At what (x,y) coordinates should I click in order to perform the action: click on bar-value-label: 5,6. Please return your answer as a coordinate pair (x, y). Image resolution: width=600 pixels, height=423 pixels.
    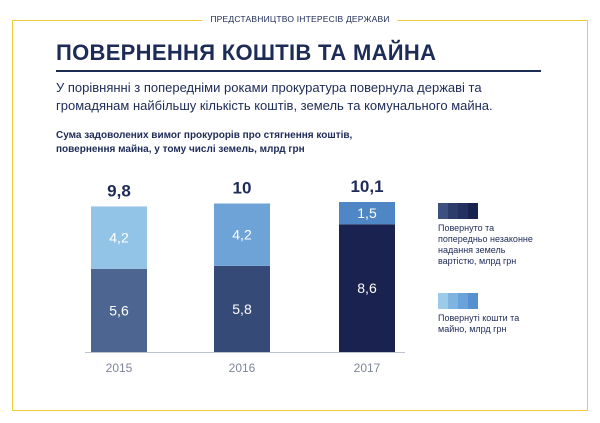
    Looking at the image, I should click on (119, 310).